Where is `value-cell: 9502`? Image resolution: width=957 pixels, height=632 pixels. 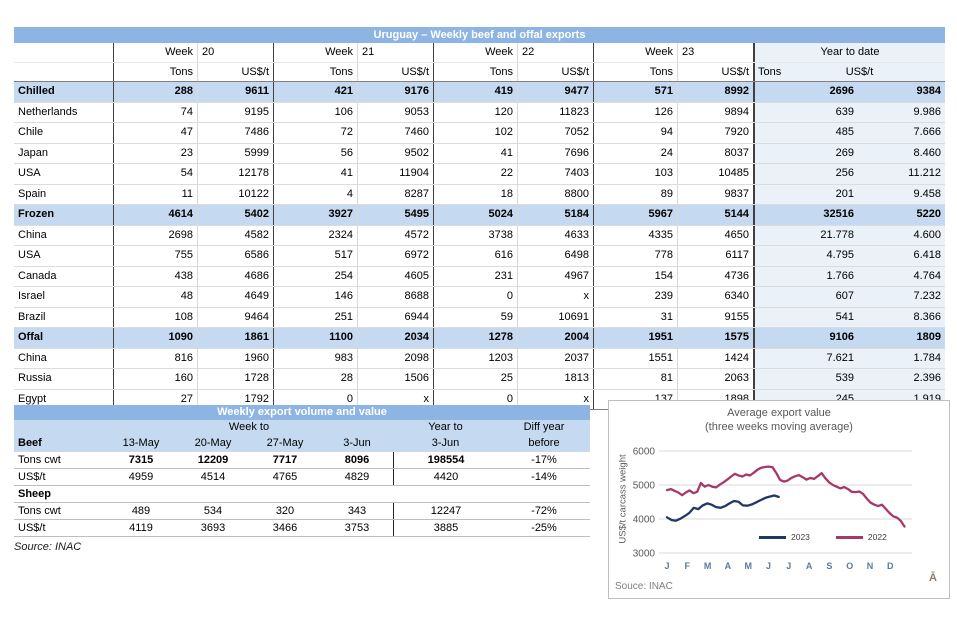
value-cell: 9502 is located at coordinates (395, 153).